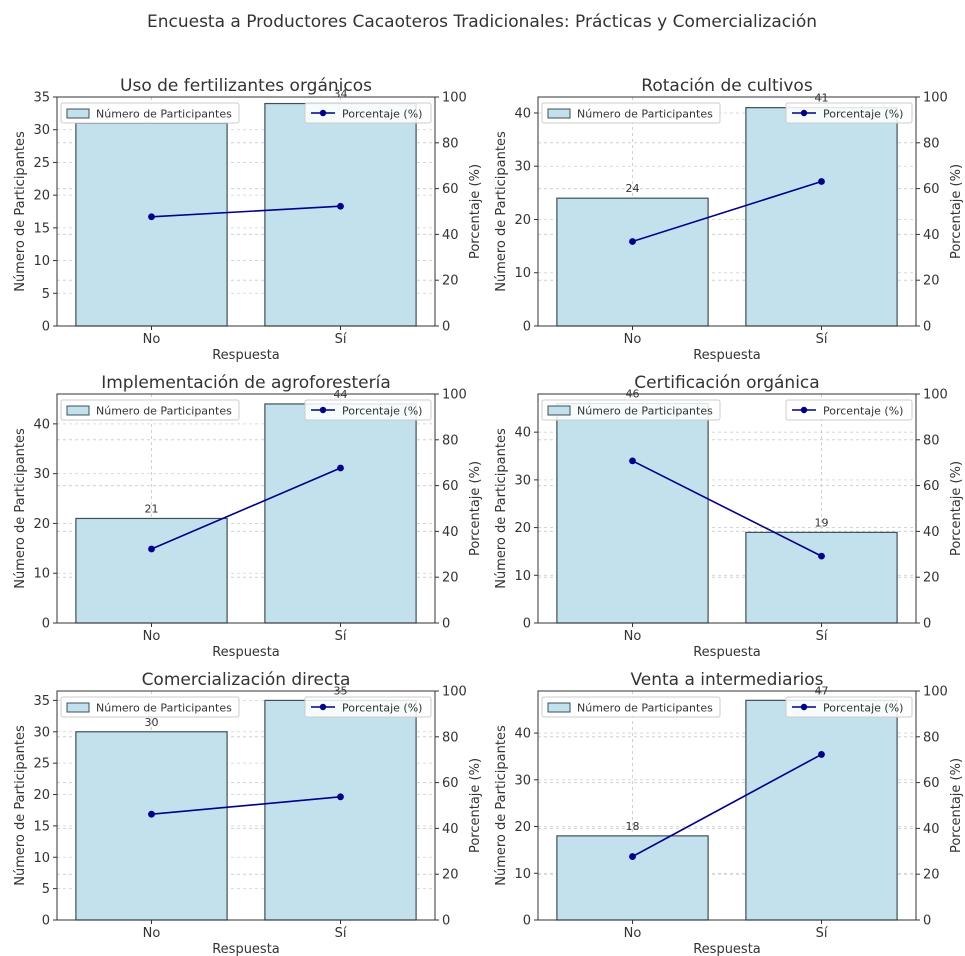  I want to click on x-tick-label: No, so click(152, 933).